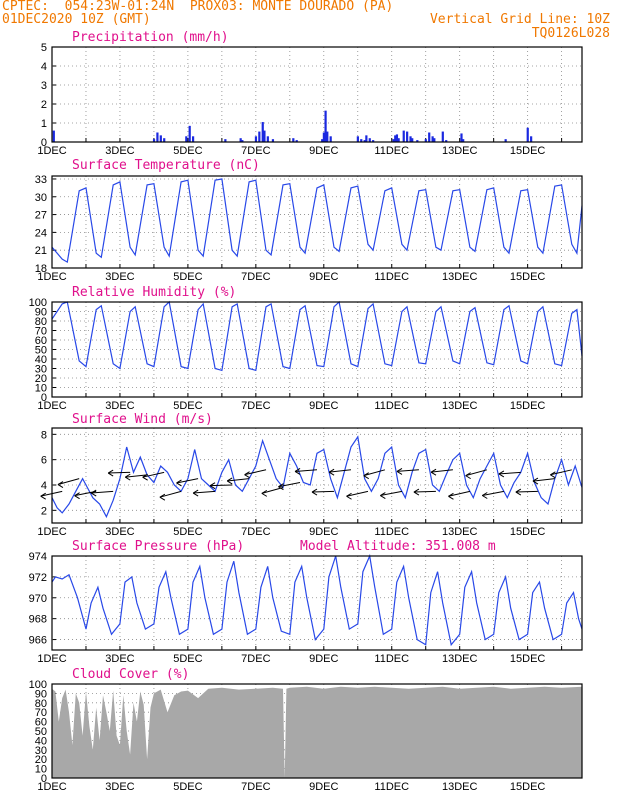 The image size is (618, 800). What do you see at coordinates (166, 165) in the screenshot?
I see `panel-title: Surface Temperature (nC)` at bounding box center [166, 165].